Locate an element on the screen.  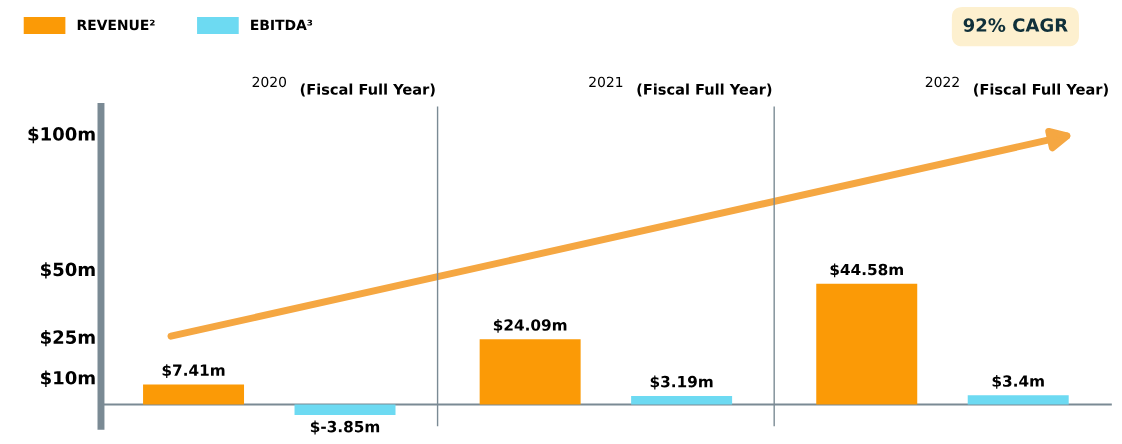
y-tick-label: $10m is located at coordinates (68, 378).